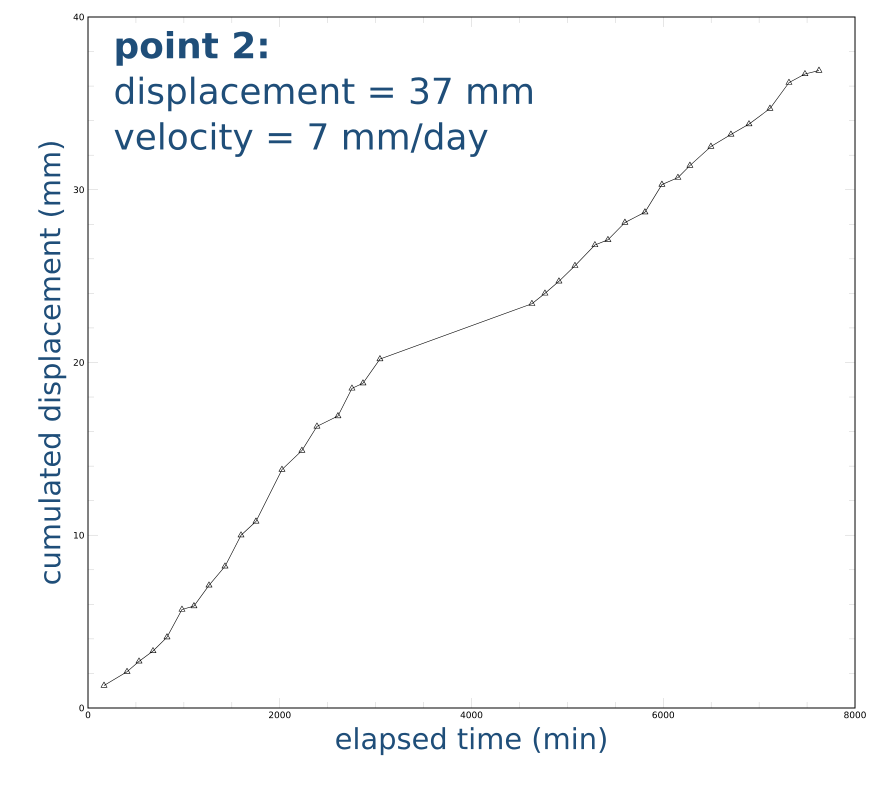  I want to click on annotation: velocity = 7 mm/day, so click(301, 139).